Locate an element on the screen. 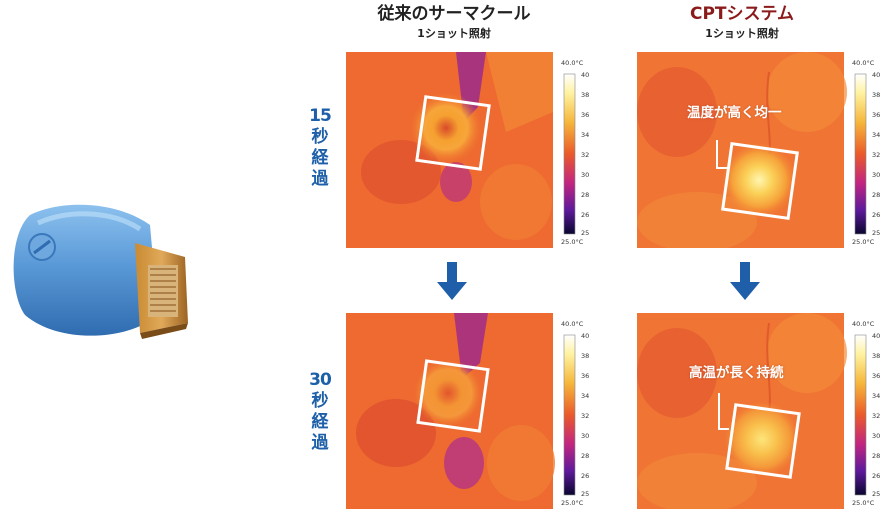 The height and width of the screenshot is (512, 896). row-label-number: 15 is located at coordinates (320, 116).